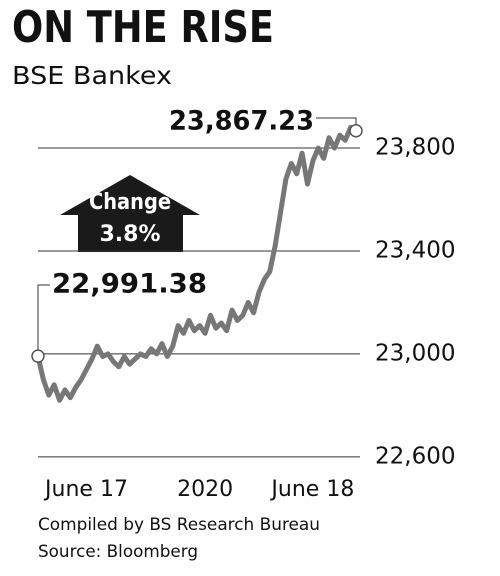 This screenshot has height=576, width=500. Describe the element at coordinates (129, 234) in the screenshot. I see `annotation: 3.8%` at that location.